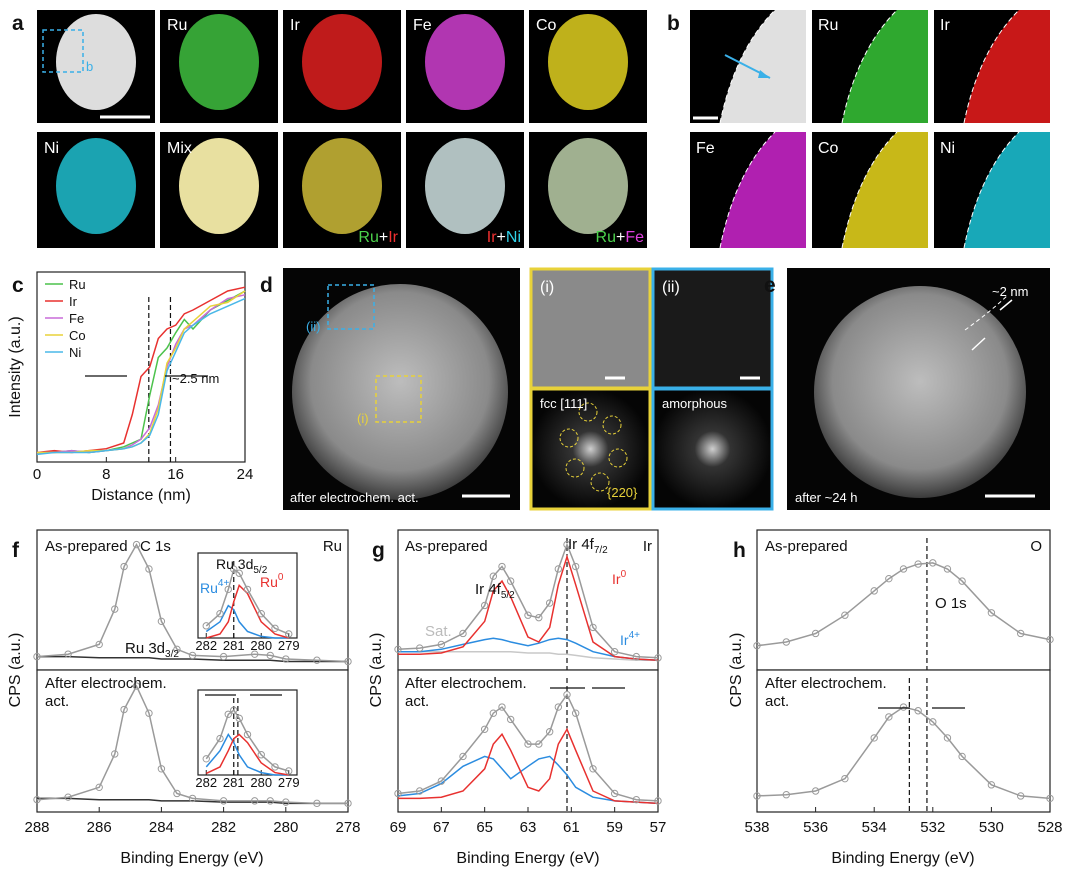 The width and height of the screenshot is (1080, 880). What do you see at coordinates (18, 285) in the screenshot?
I see `panel-label: c` at bounding box center [18, 285].